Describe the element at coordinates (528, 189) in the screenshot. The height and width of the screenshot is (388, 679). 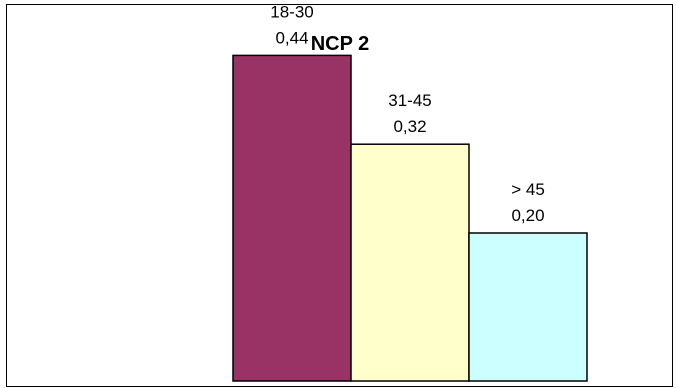
I see `category-label-2: > 45` at that location.